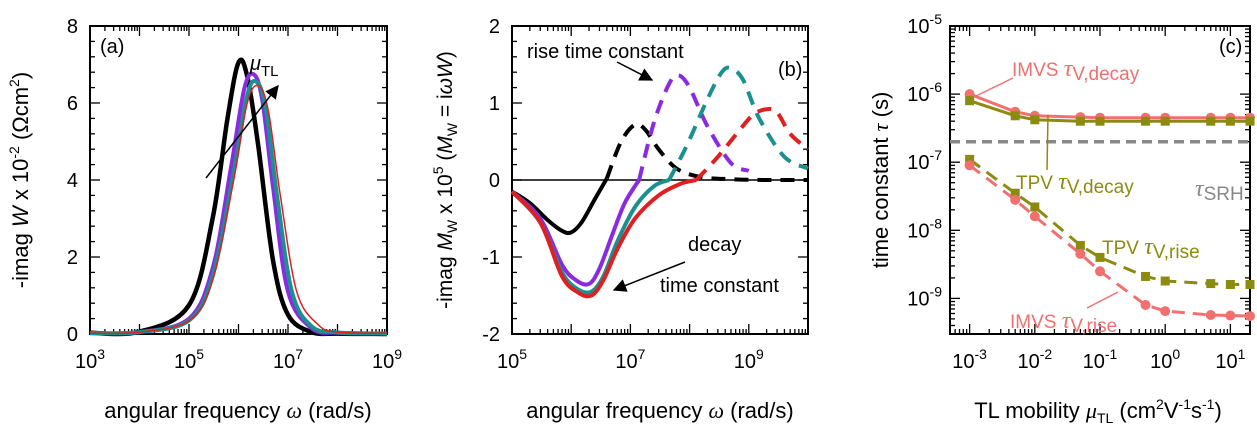  What do you see at coordinates (1063, 322) in the screenshot?
I see `label-imvs-rise: IMVS τV,rise` at bounding box center [1063, 322].